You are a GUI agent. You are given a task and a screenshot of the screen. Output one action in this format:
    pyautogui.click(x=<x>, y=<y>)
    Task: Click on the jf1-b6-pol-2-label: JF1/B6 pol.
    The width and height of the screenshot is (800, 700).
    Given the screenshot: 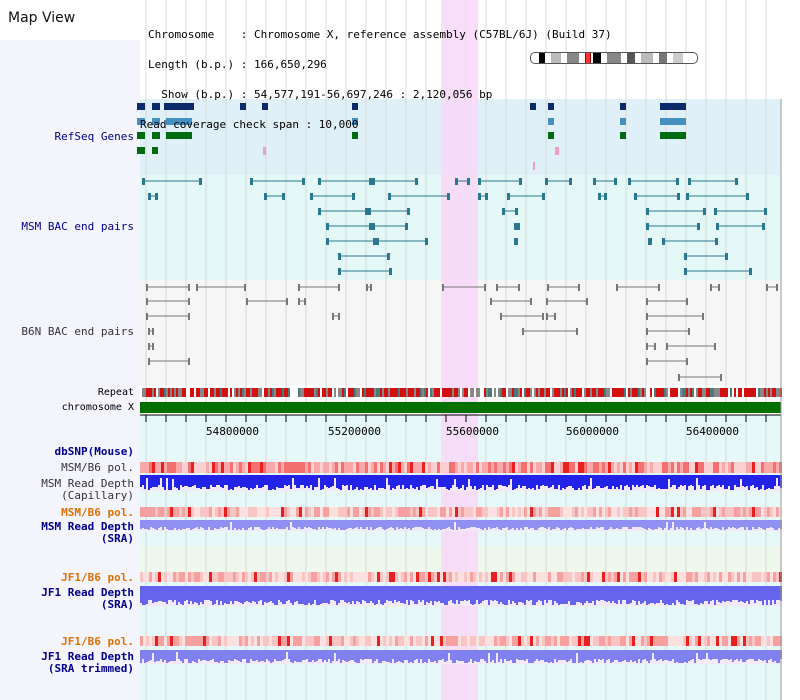 What is the action you would take?
    pyautogui.click(x=97, y=641)
    